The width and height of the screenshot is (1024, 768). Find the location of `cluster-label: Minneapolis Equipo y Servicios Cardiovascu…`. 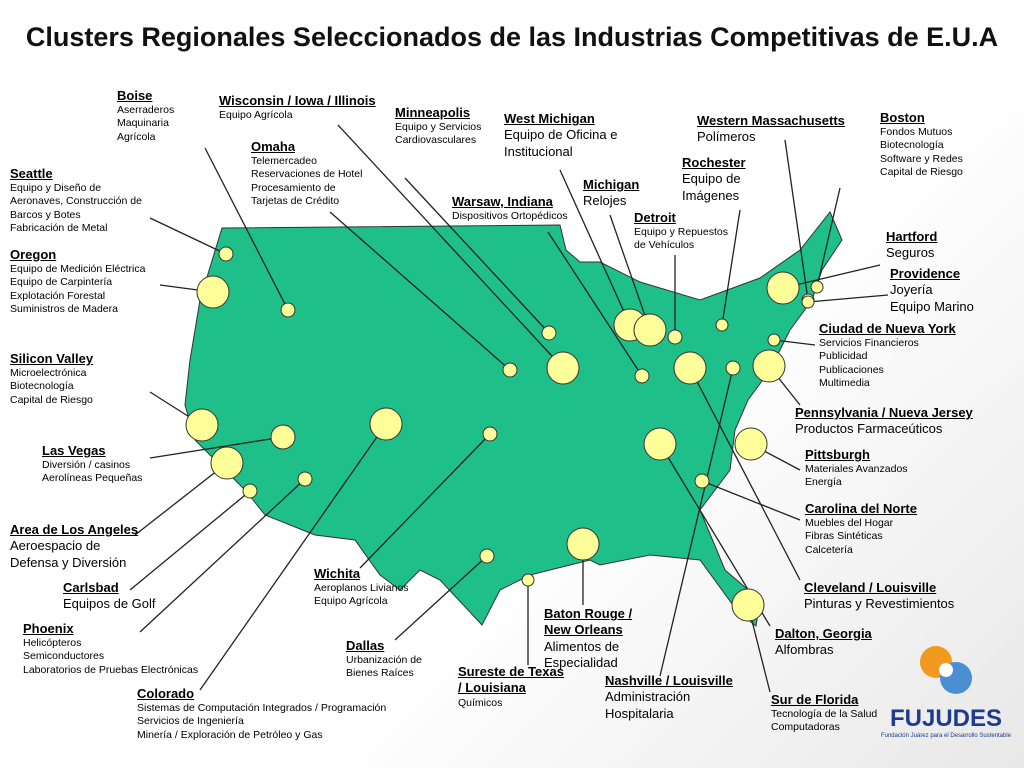

cluster-label: Minneapolis Equipo y Servicios Cardiovascu… is located at coordinates (438, 126).